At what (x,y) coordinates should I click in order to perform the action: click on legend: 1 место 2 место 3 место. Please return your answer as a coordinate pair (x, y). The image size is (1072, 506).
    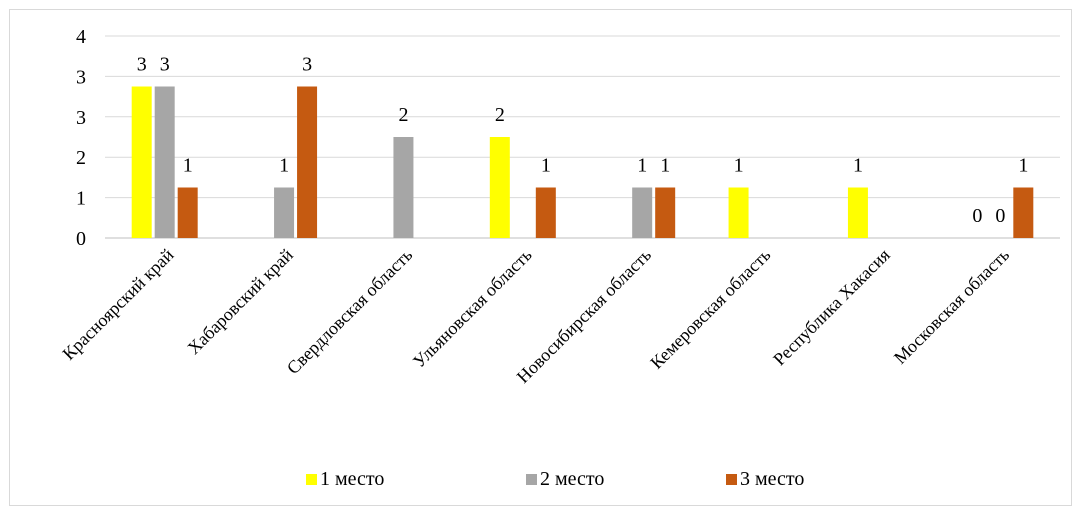
    Looking at the image, I should click on (555, 479).